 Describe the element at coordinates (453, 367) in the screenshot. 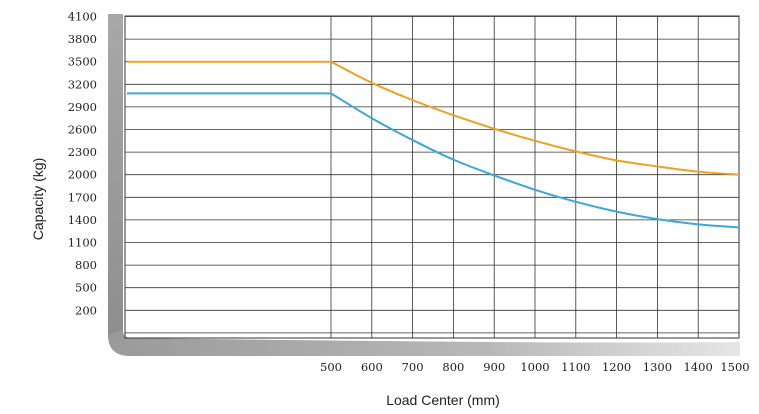

I see `x-tick-label: 800` at that location.